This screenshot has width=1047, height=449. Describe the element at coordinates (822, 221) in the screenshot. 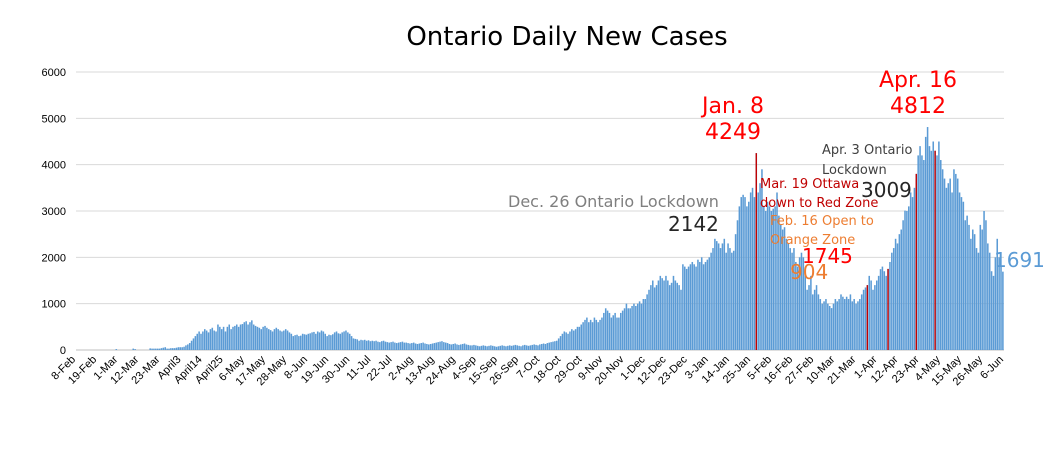

I see `annotation: Feb. 16 Open to` at that location.